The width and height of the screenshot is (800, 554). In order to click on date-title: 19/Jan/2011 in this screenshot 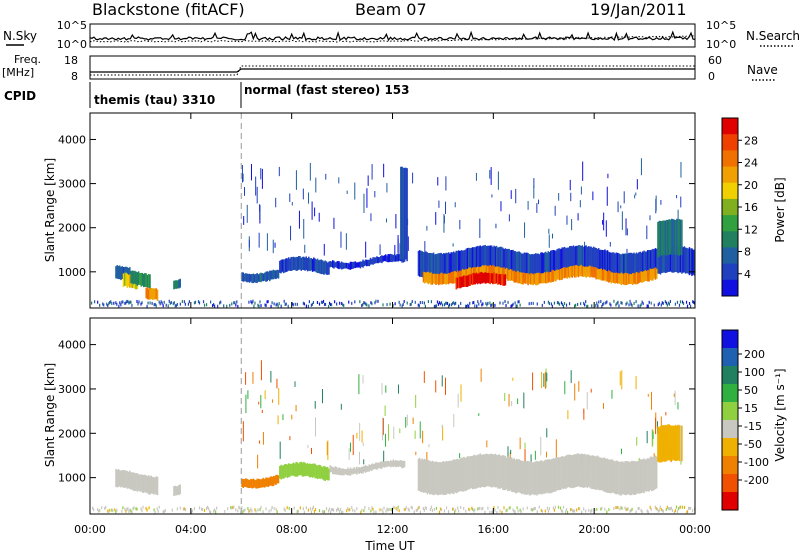, I will do `click(638, 9)`.